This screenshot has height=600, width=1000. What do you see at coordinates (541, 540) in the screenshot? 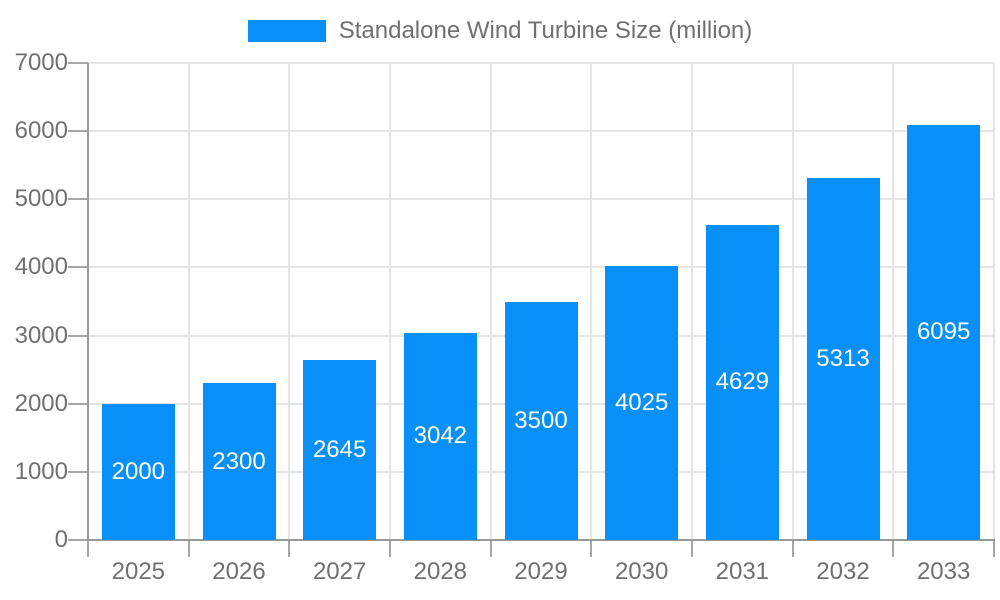
I see `x-axis-line` at bounding box center [541, 540].